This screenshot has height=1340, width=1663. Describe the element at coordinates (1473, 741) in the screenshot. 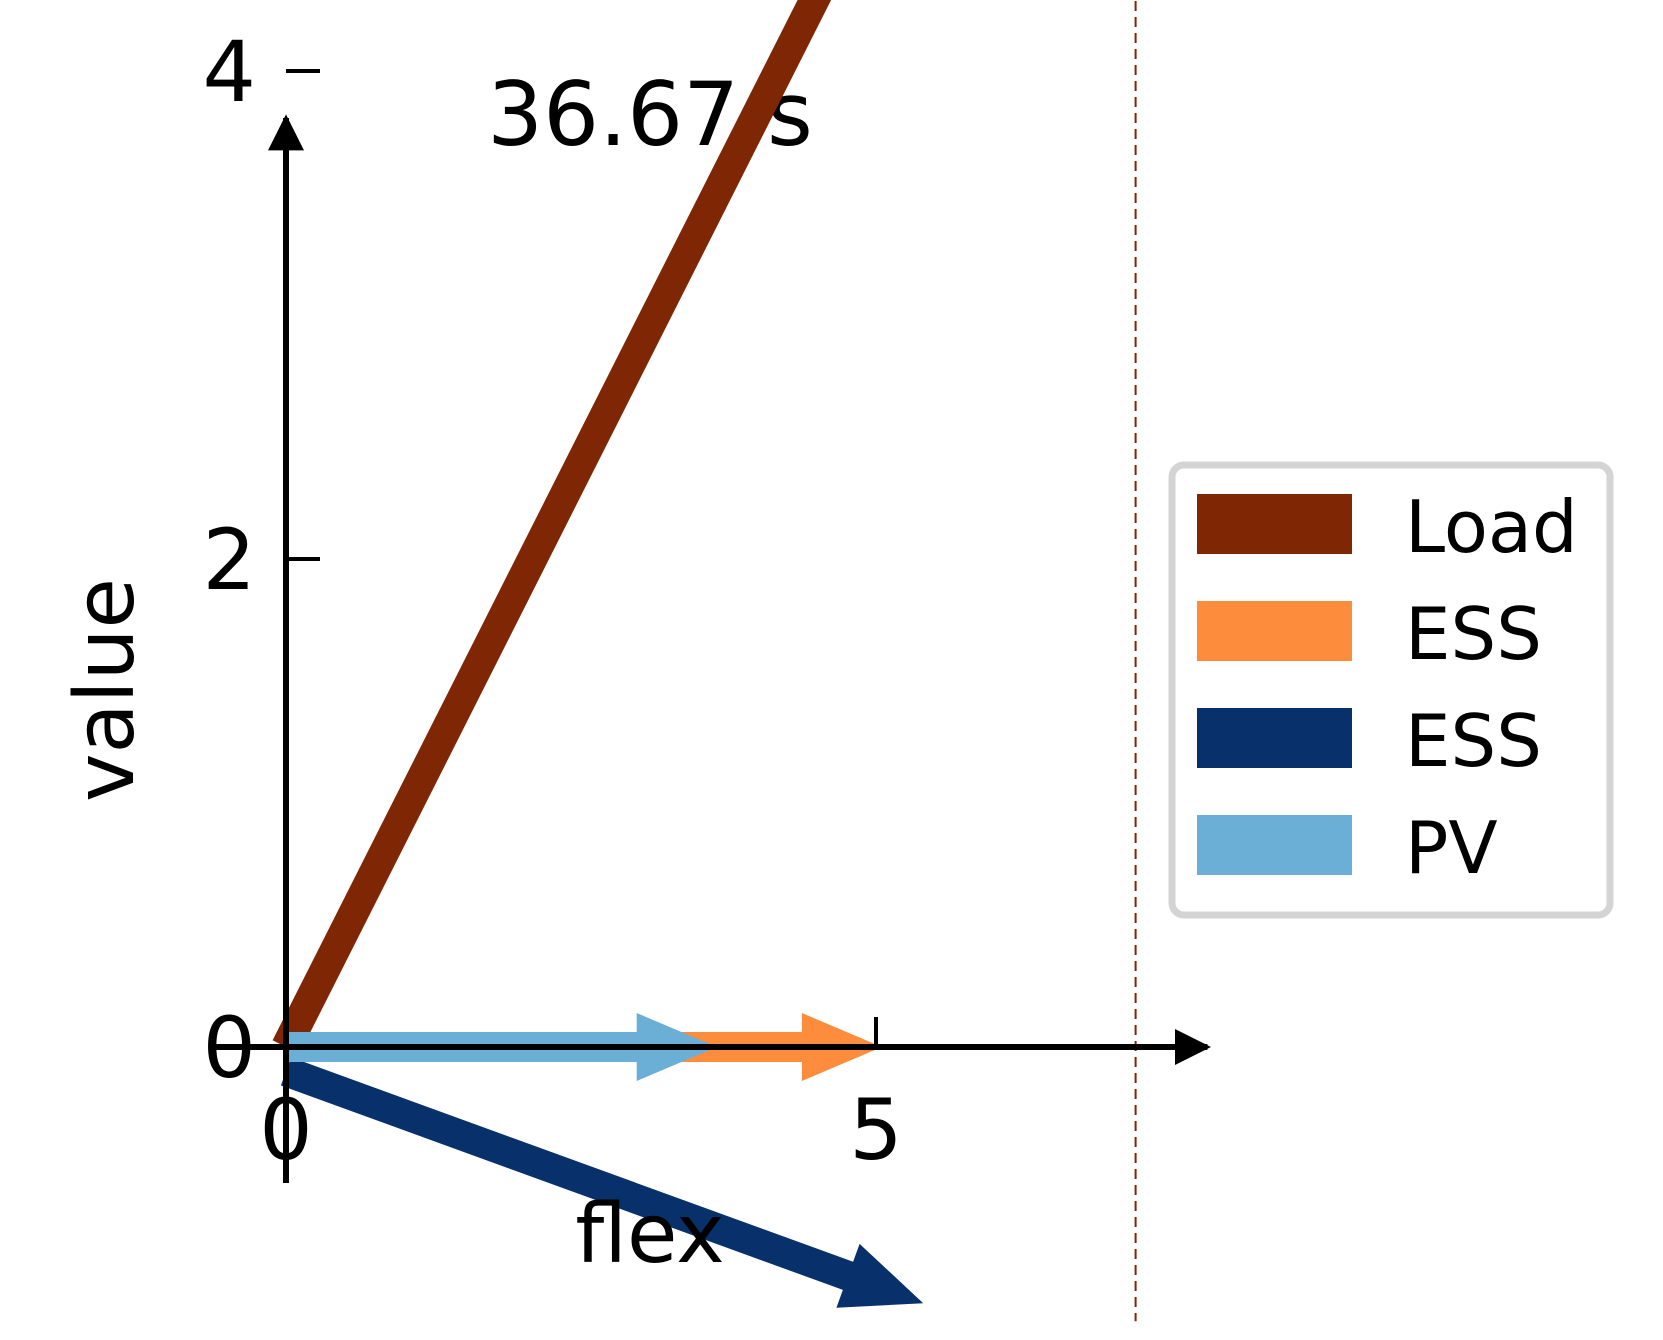

I see `legend-label-2: ESS` at that location.